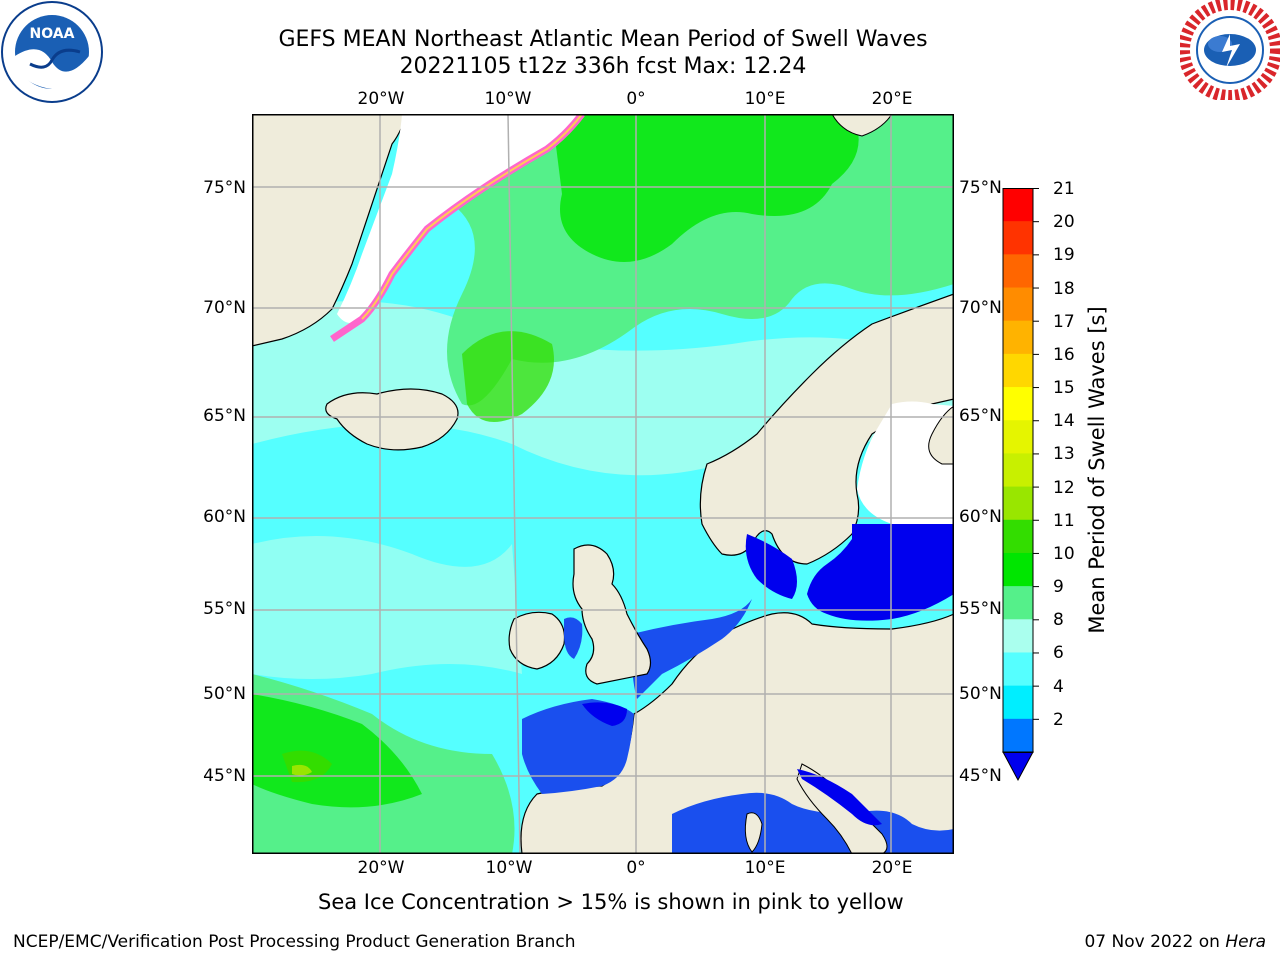  Describe the element at coordinates (980, 308) in the screenshot. I see `lat-label-right: 70°N` at that location.